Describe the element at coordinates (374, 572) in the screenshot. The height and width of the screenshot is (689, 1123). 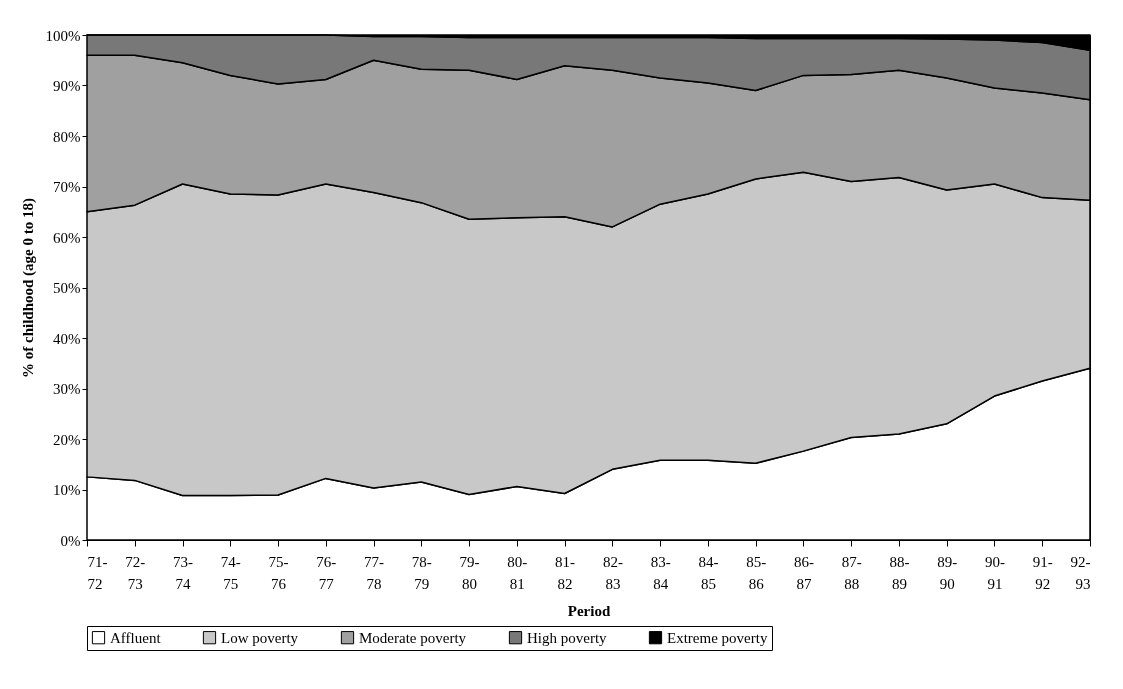
I see `x-tick-label: 77-78` at that location.